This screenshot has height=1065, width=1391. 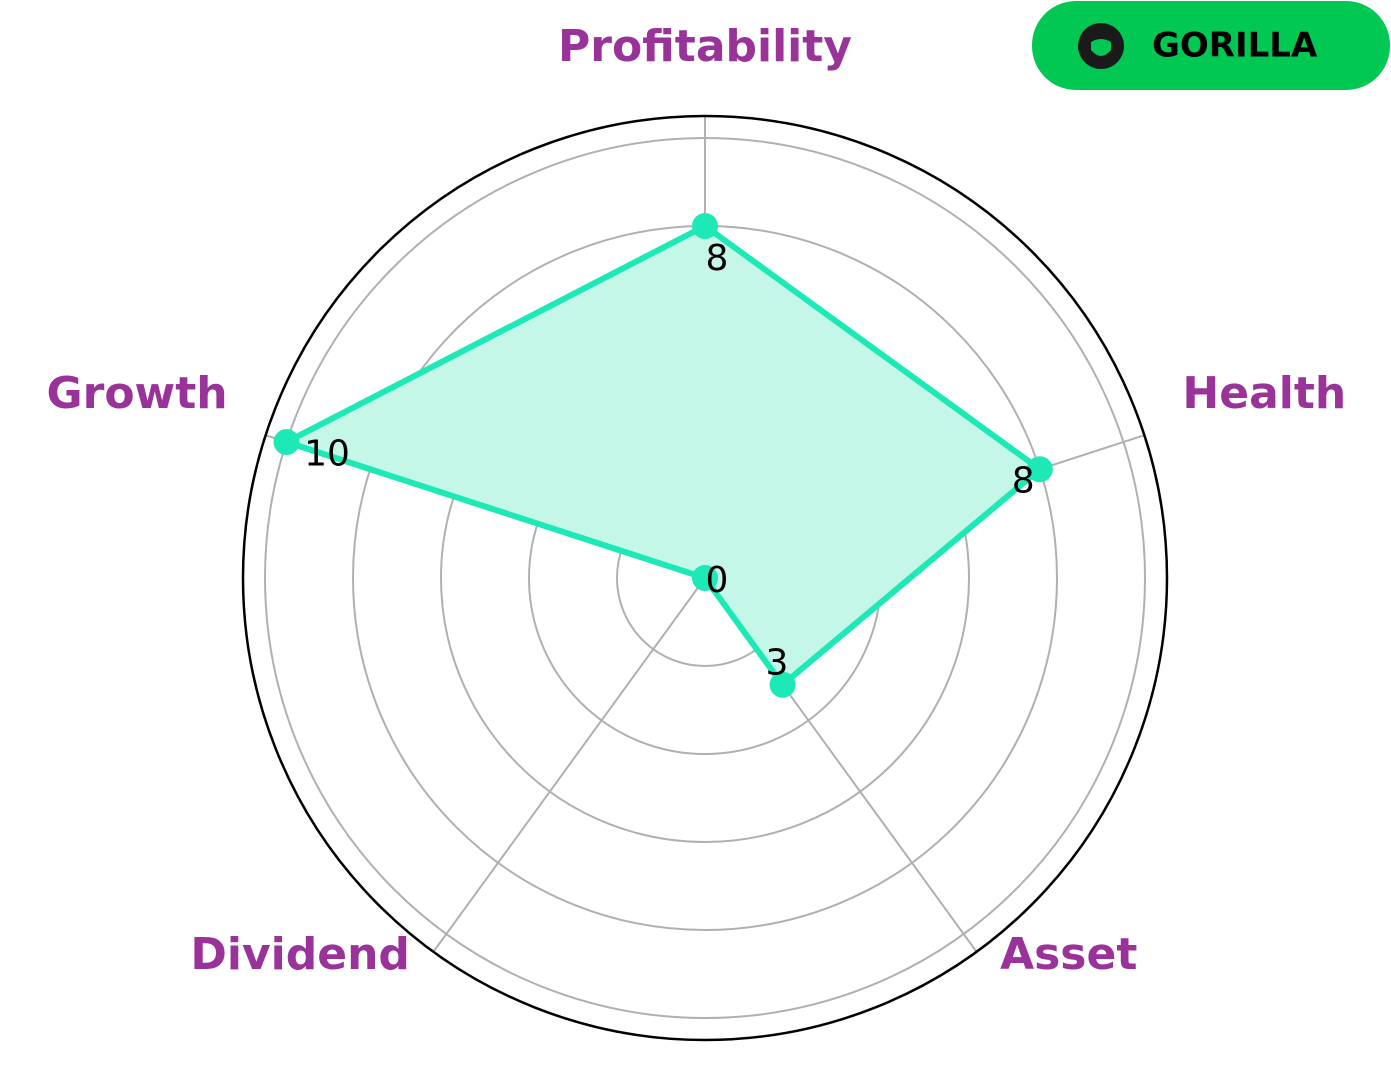 I want to click on value-label: 0, so click(x=717, y=580).